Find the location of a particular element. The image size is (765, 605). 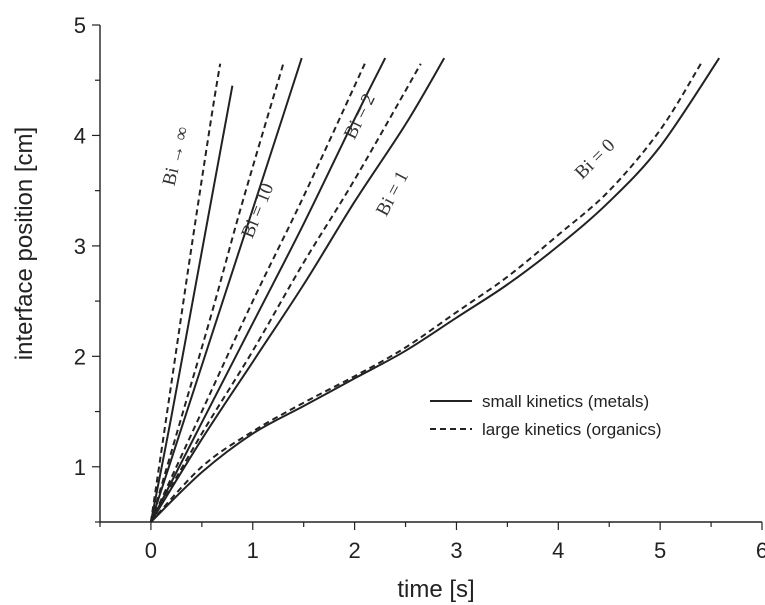

series-line-1-solid is located at coordinates (191, 304).